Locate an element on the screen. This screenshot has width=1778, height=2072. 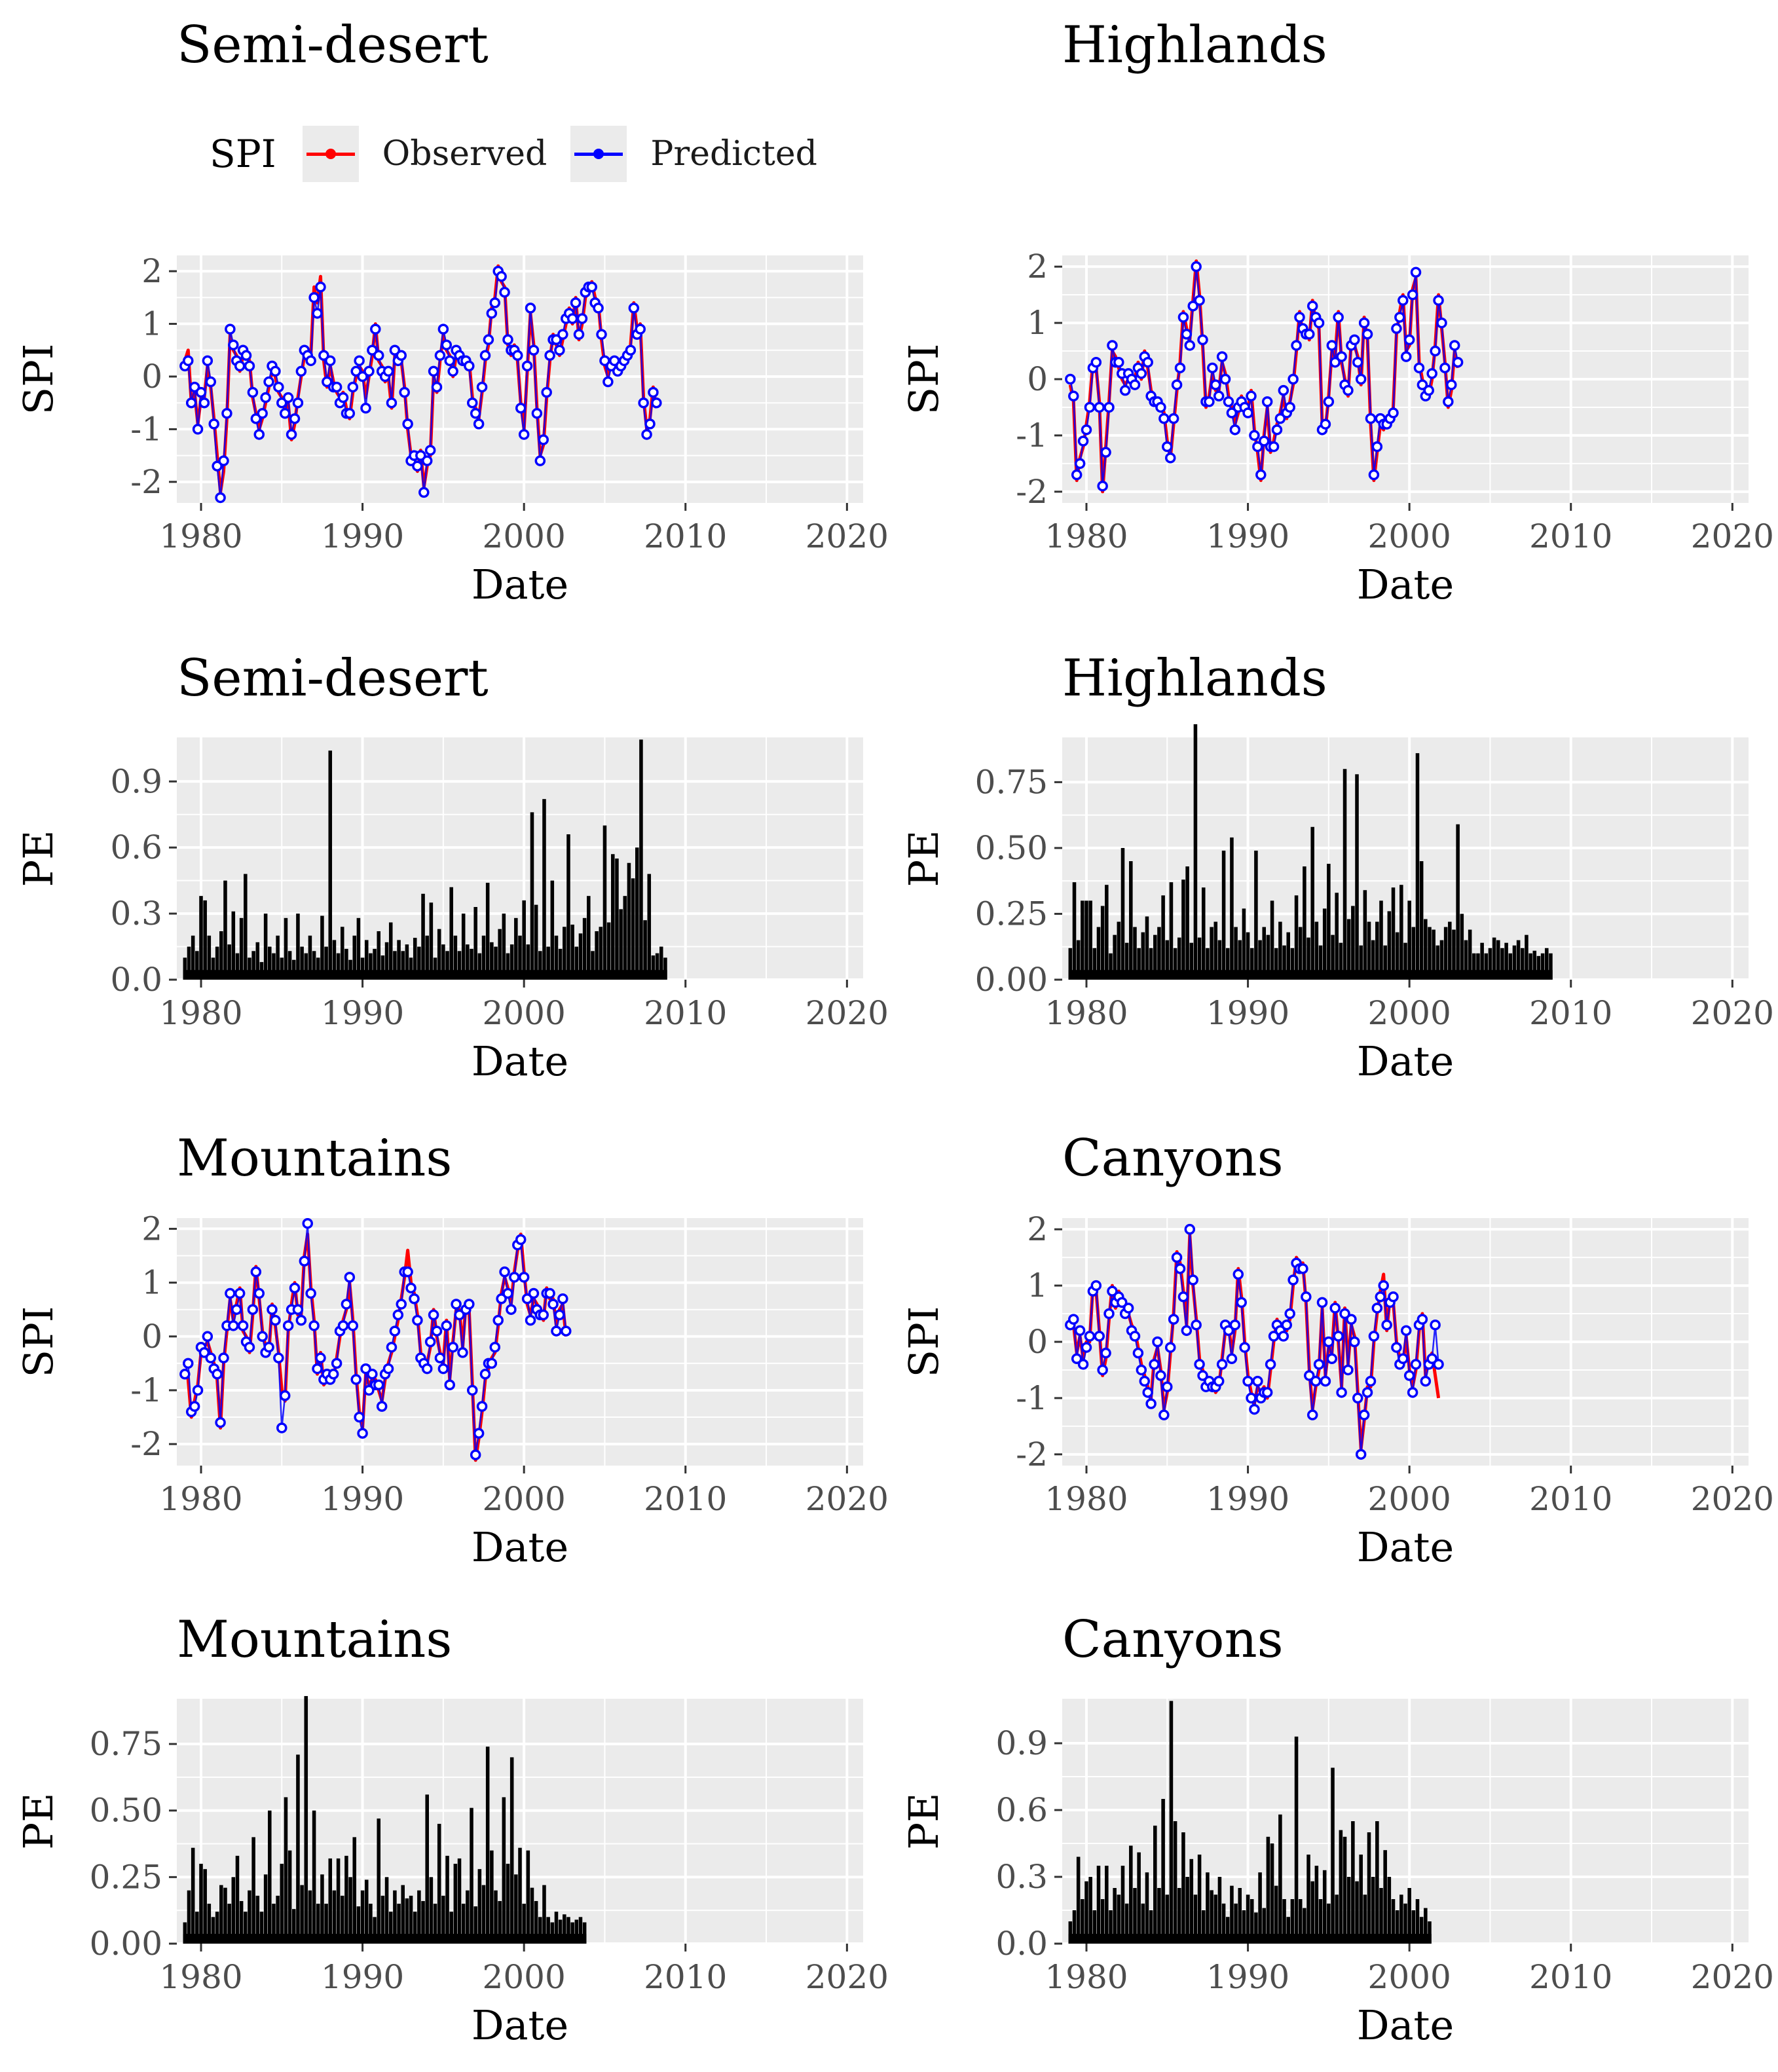
panel-background is located at coordinates (520, 1342).